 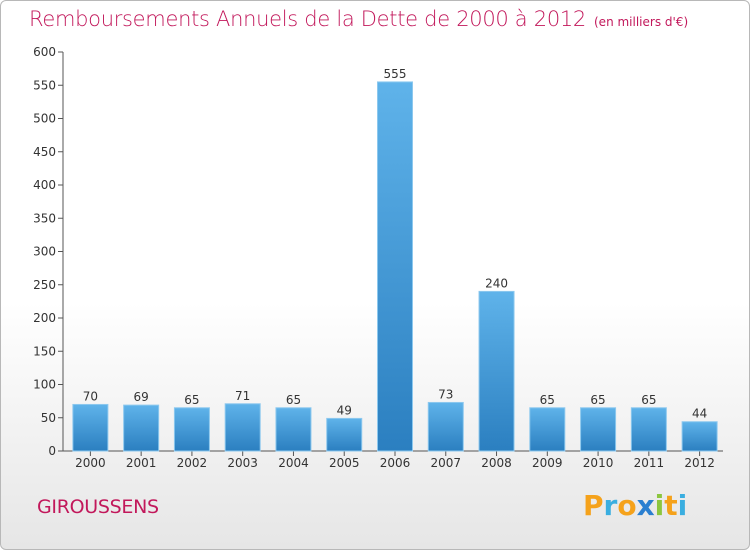 What do you see at coordinates (547, 463) in the screenshot?
I see `x-tick-label: 2009` at bounding box center [547, 463].